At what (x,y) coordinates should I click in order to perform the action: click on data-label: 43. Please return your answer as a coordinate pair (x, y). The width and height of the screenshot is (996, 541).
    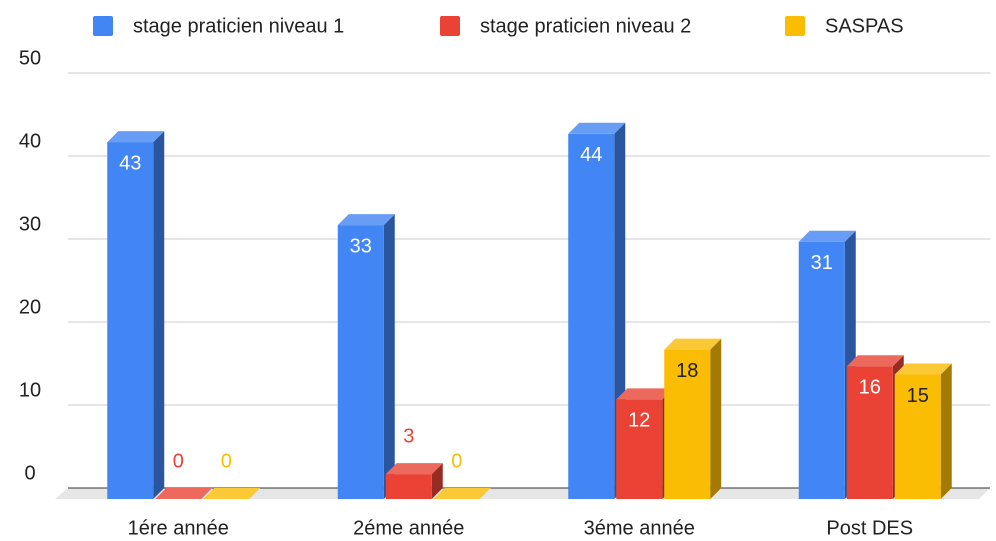
    Looking at the image, I should click on (130, 163).